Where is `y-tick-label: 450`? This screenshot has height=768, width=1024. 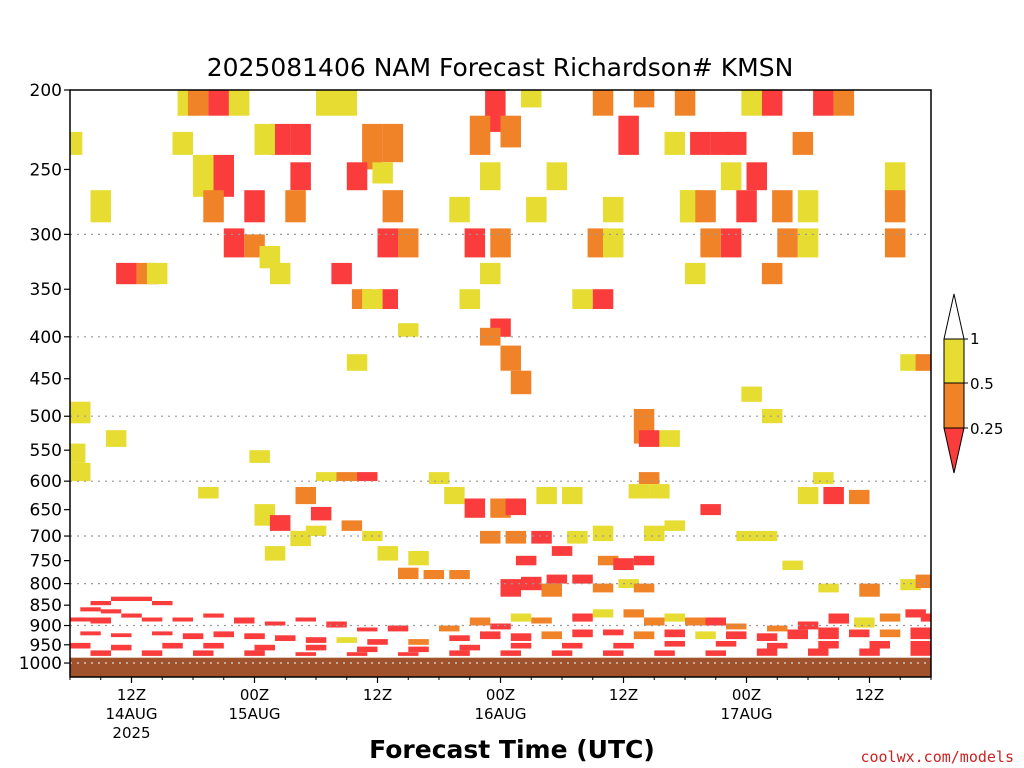
y-tick-label: 450 is located at coordinates (46, 380).